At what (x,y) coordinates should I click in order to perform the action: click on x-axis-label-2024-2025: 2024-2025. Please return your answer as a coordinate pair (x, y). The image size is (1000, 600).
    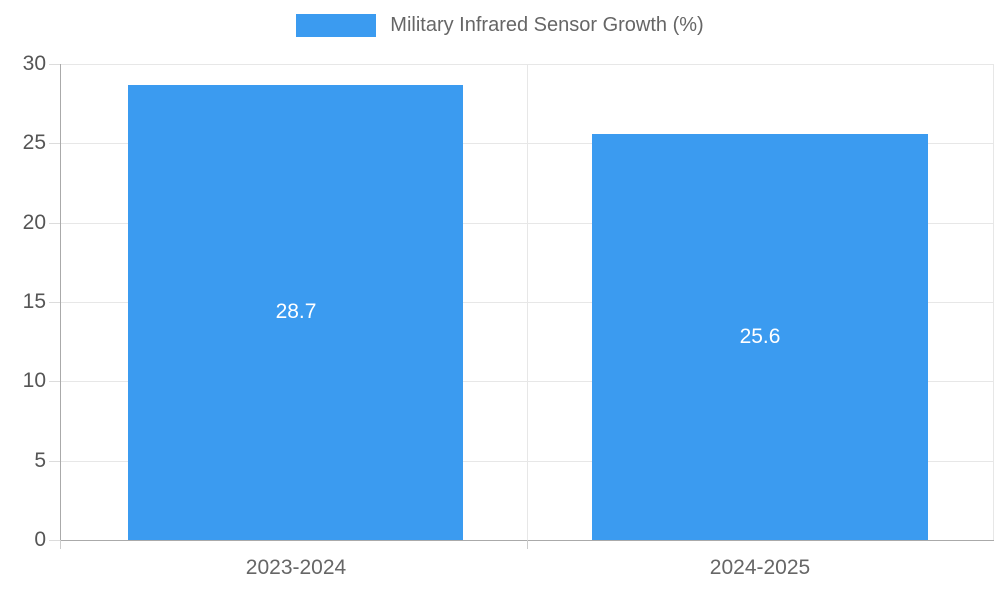
    Looking at the image, I should click on (760, 567).